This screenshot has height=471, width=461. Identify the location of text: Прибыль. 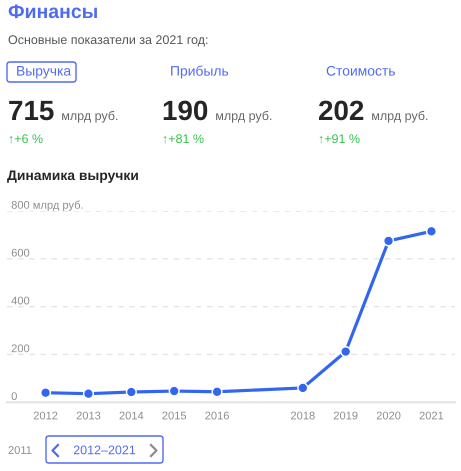
(199, 72).